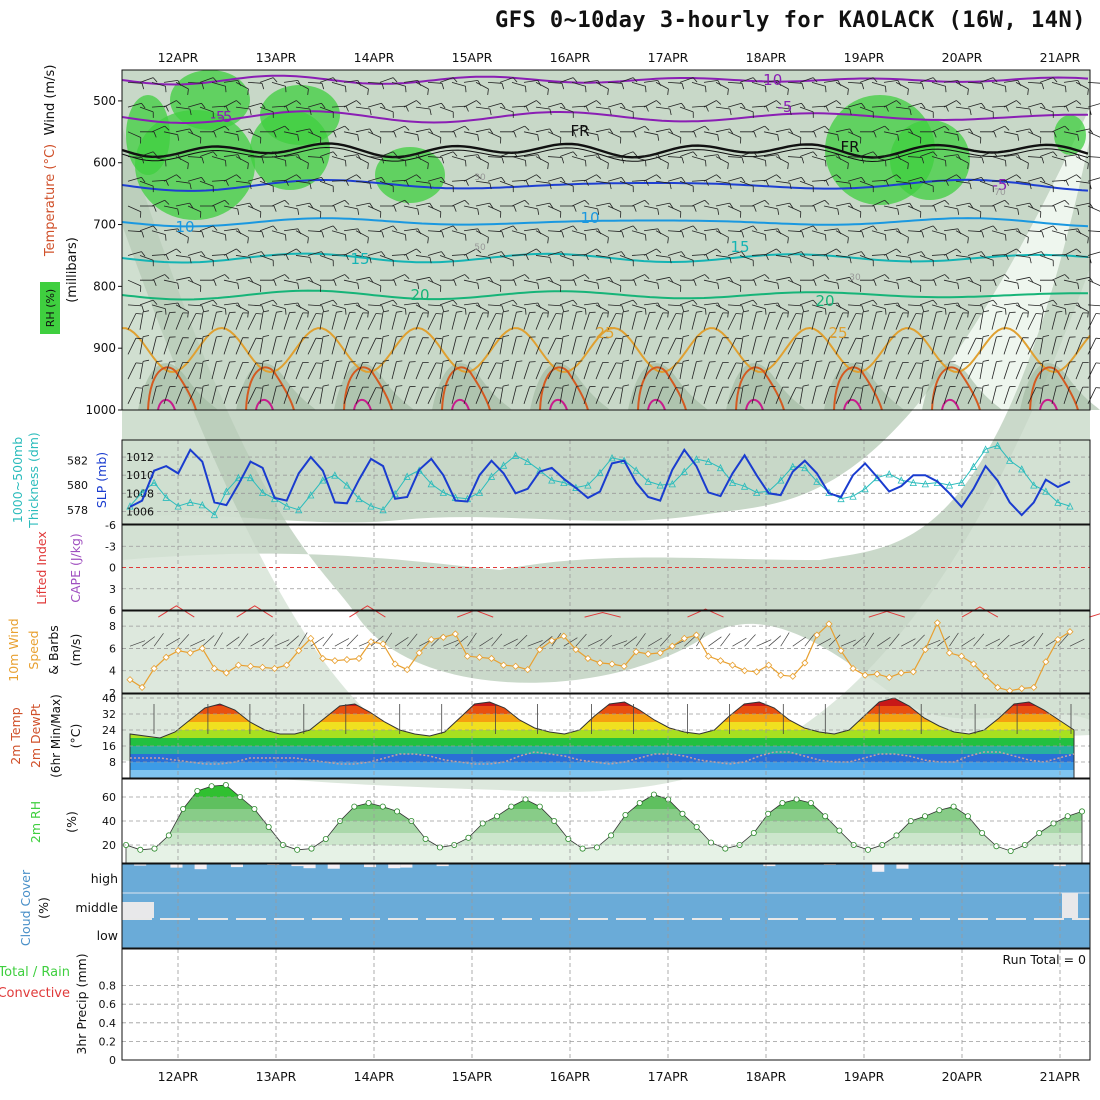  Describe the element at coordinates (53, 650) in the screenshot. I see `label-barbs: & Barbs` at that location.